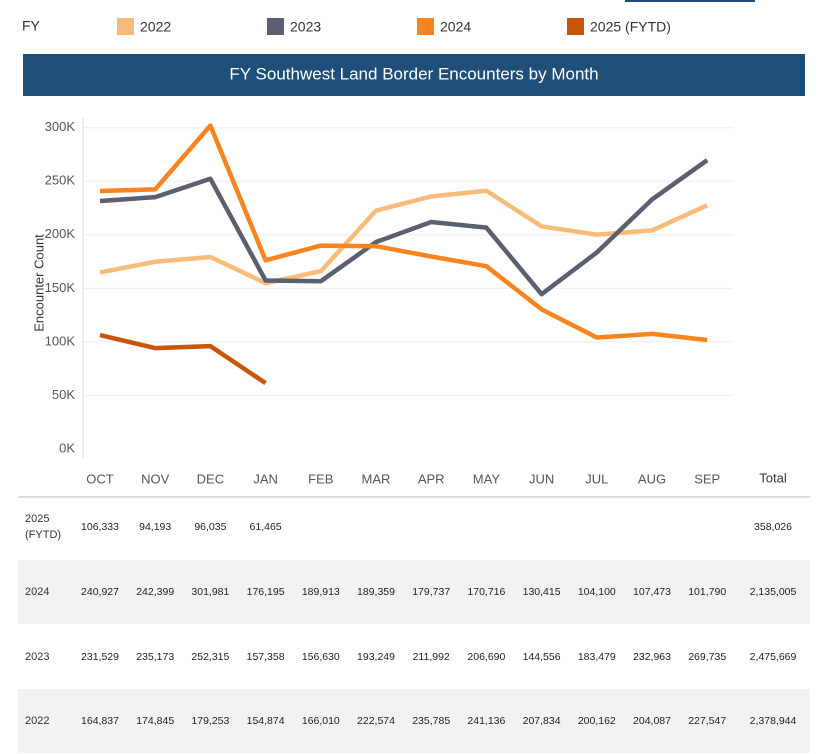  What do you see at coordinates (100, 478) in the screenshot?
I see `x-tick-label: OCT` at bounding box center [100, 478].